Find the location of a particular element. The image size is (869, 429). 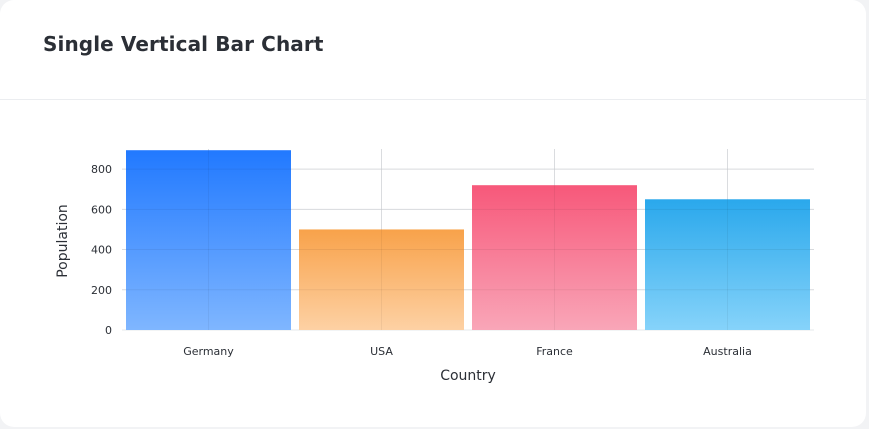

x-tick-label: USA is located at coordinates (381, 351).